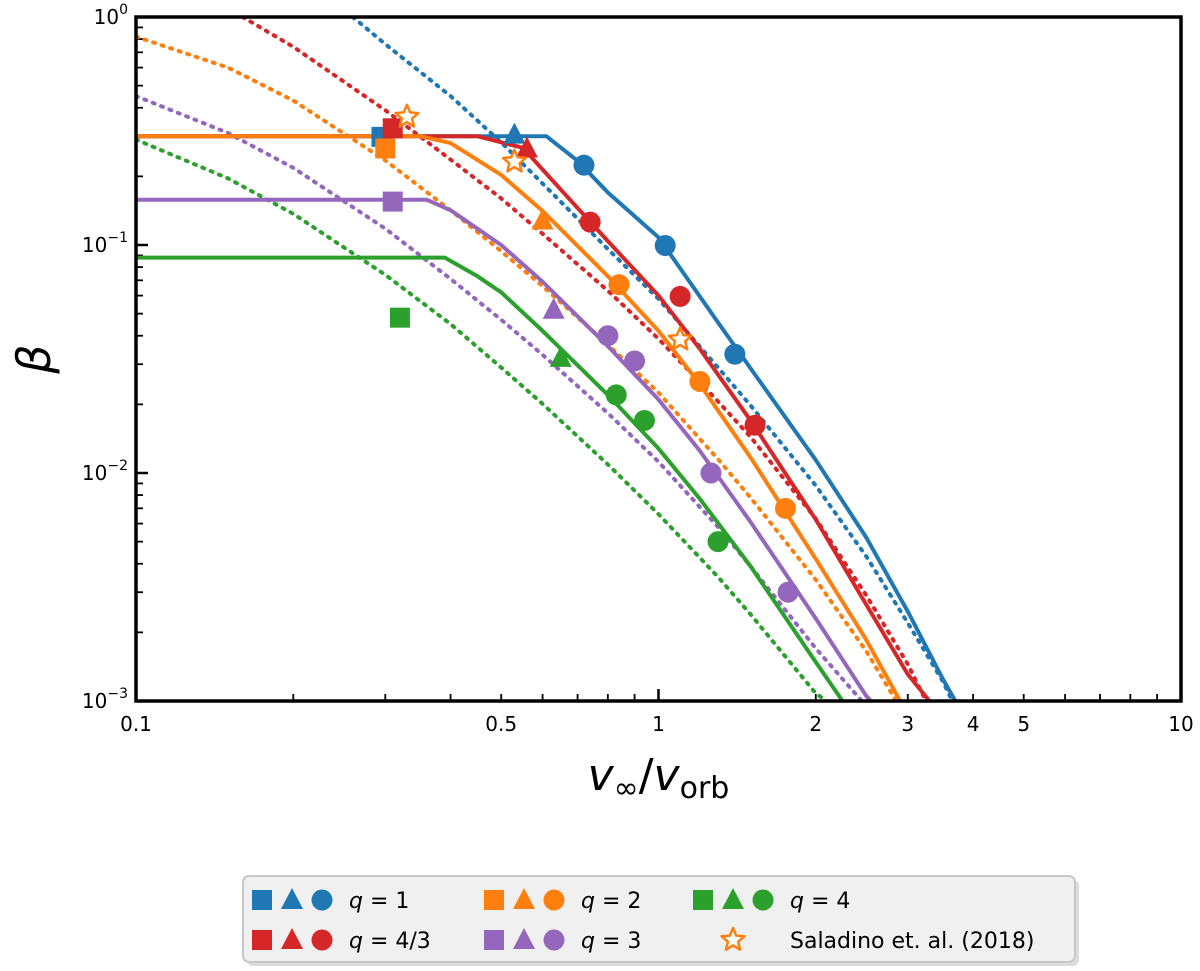  Describe the element at coordinates (815, 724) in the screenshot. I see `x-tick-label: 2` at that location.